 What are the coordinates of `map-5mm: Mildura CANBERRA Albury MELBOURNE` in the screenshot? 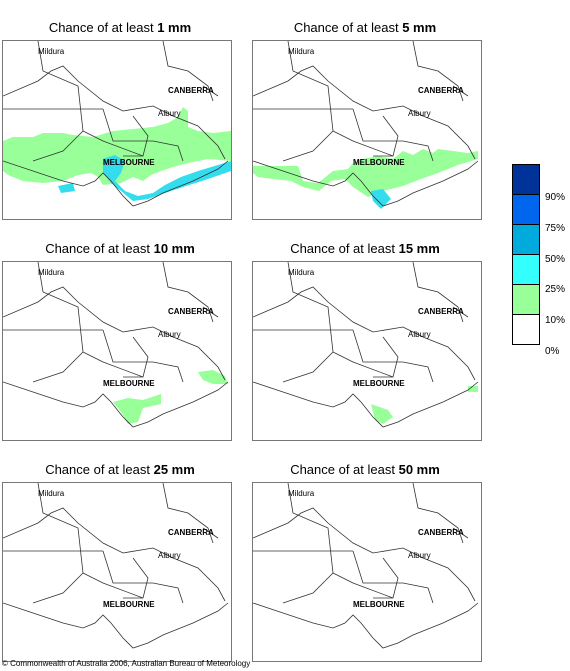 It's located at (367, 130).